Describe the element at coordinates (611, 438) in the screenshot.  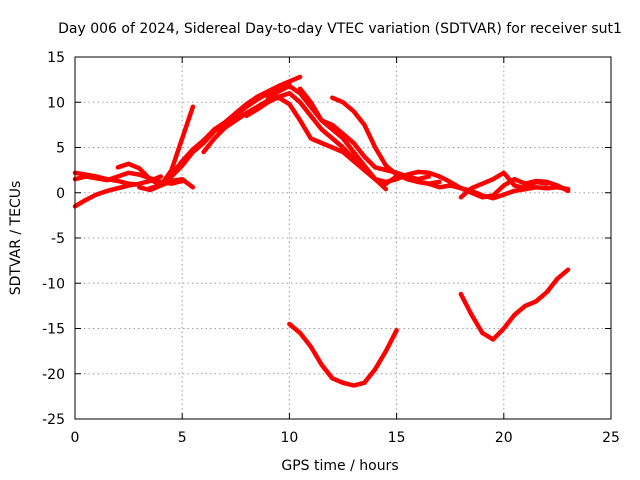
I see `x-tick-label: 25` at that location.